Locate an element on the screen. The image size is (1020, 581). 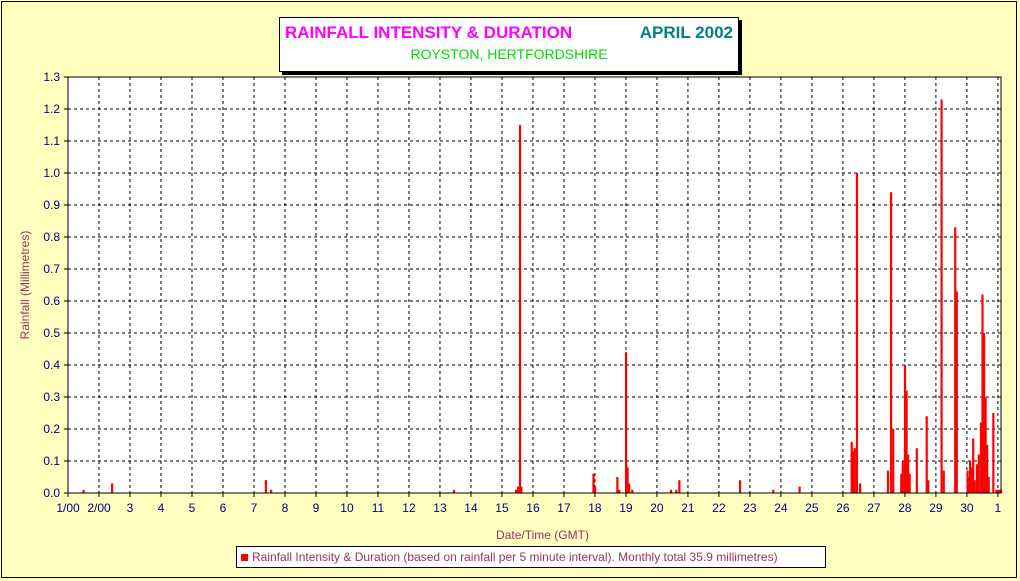
y-tick-label: 0.7 is located at coordinates (51, 269).